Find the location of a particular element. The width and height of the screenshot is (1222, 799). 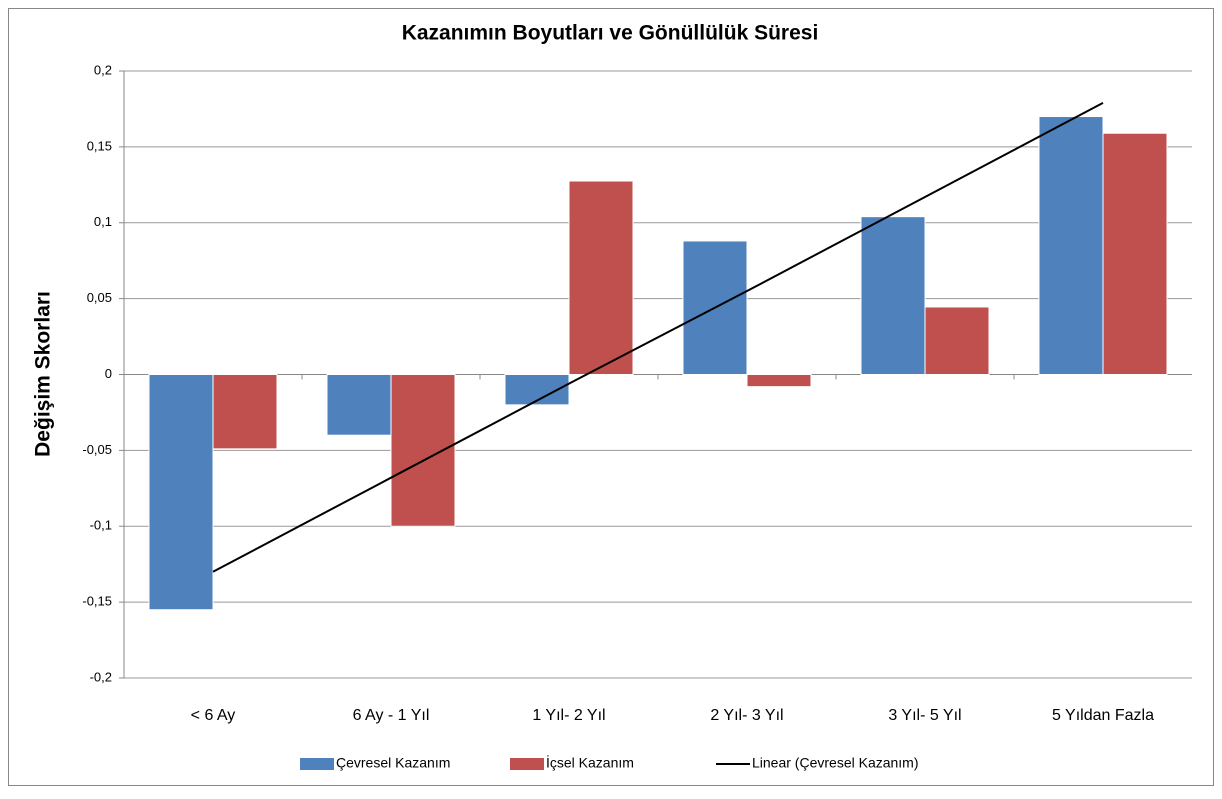

x-tick-label: 5 Yıldan Fazla is located at coordinates (1103, 715).